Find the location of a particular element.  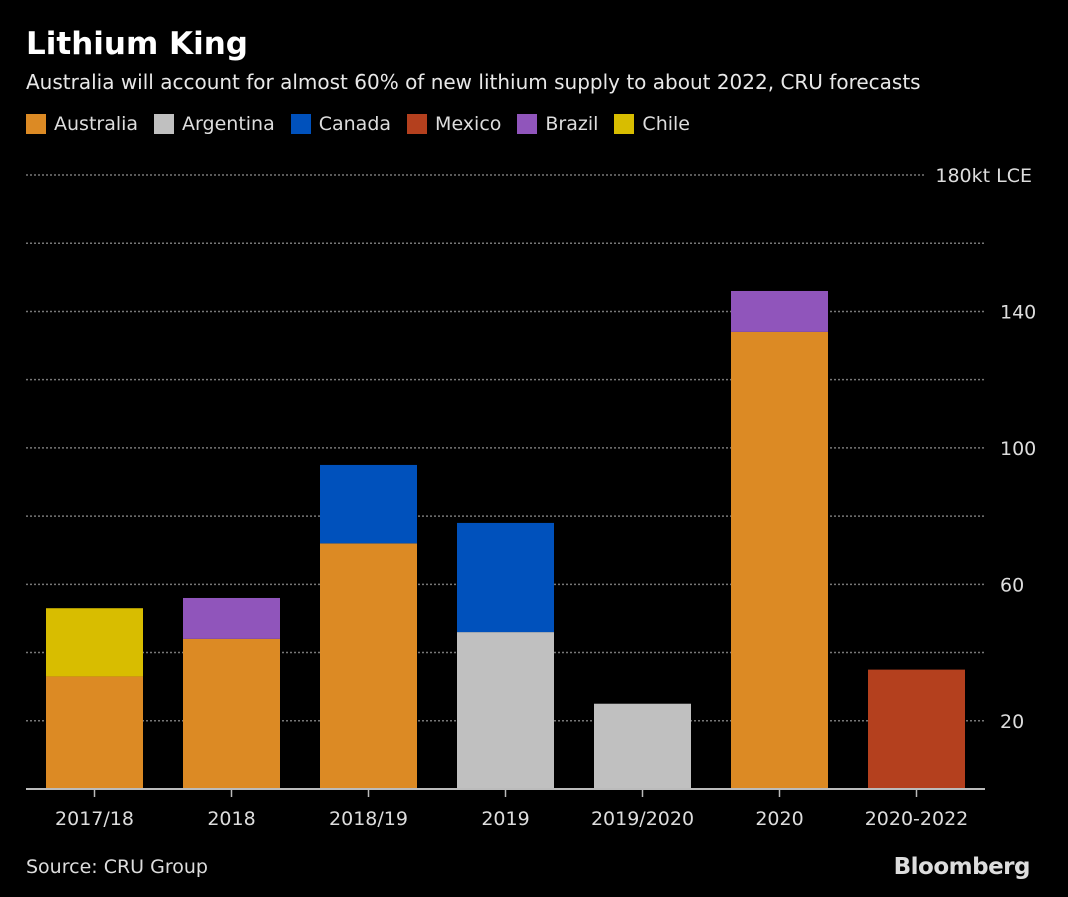

chart-title: Lithium King is located at coordinates (137, 44).